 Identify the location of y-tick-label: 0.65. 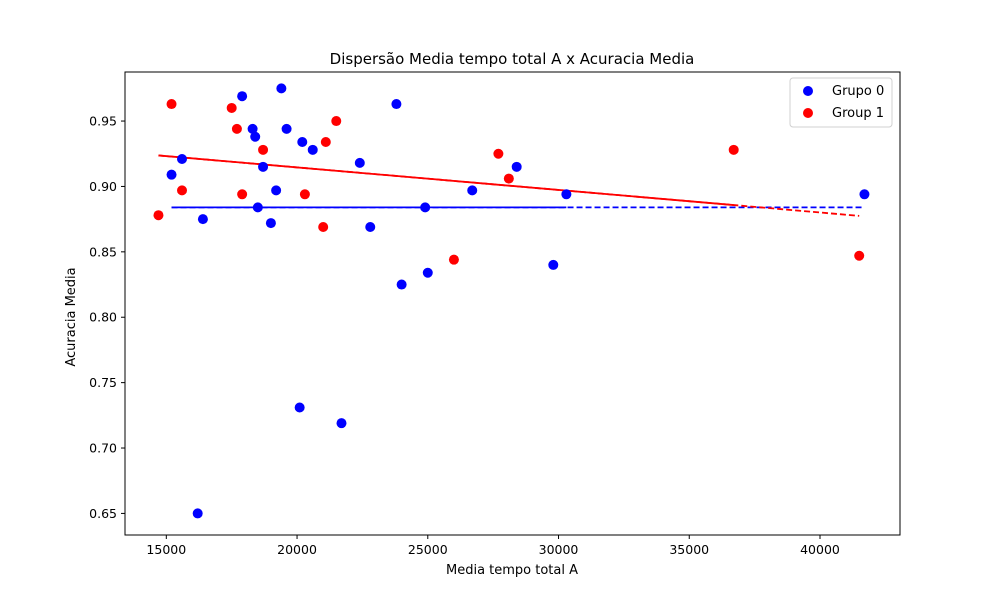
(103, 513).